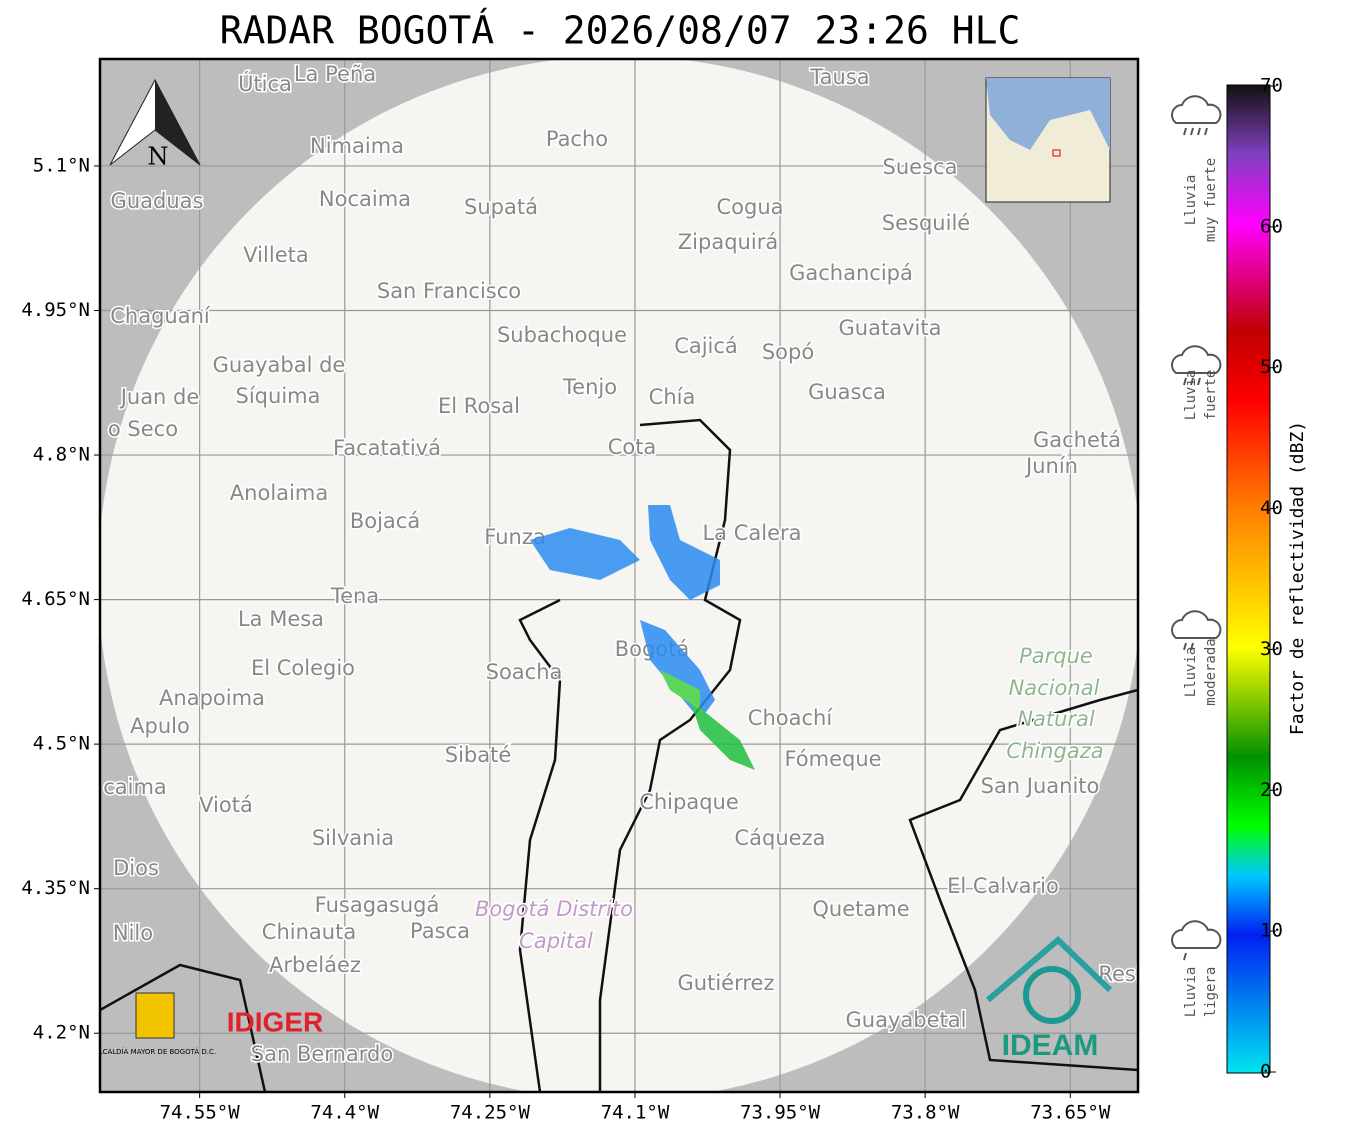  What do you see at coordinates (851, 273) in the screenshot?
I see `place-label: Gachancipá` at bounding box center [851, 273].